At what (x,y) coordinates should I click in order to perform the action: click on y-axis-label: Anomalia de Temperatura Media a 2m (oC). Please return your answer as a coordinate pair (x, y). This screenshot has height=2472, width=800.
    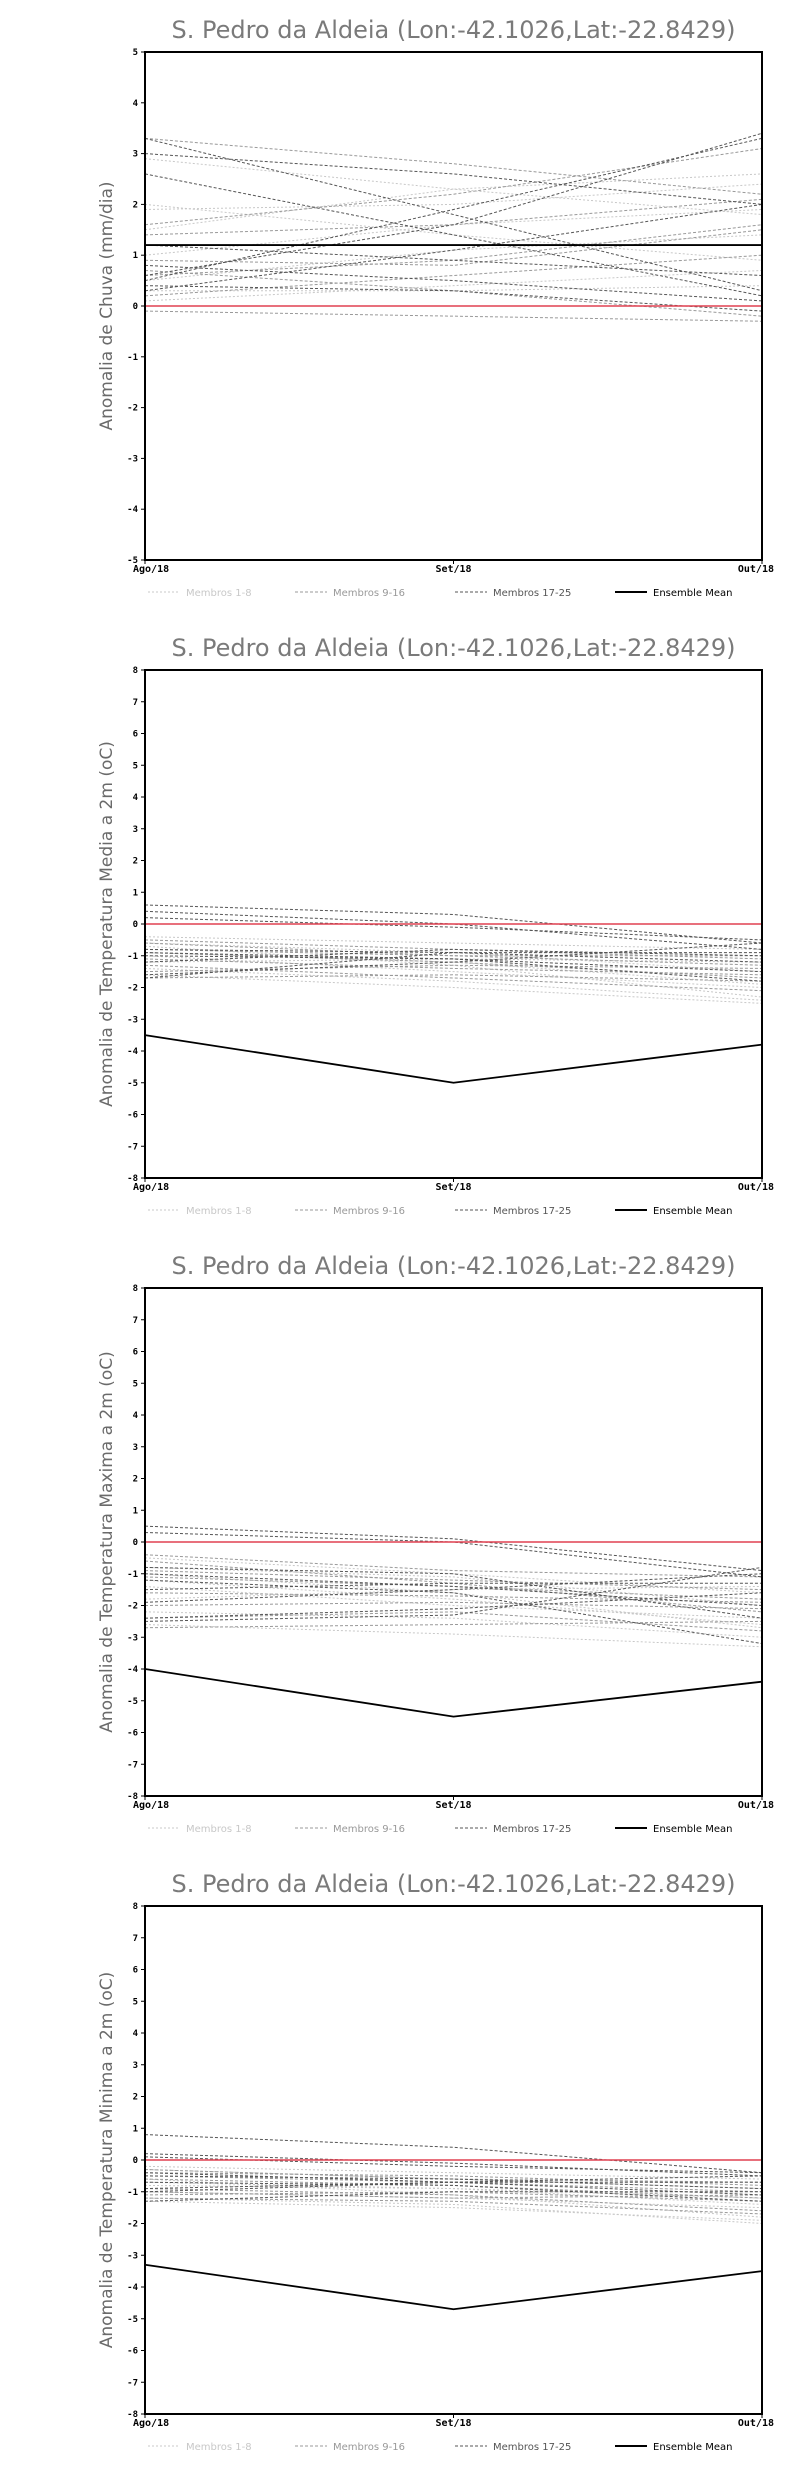
    Looking at the image, I should click on (107, 924).